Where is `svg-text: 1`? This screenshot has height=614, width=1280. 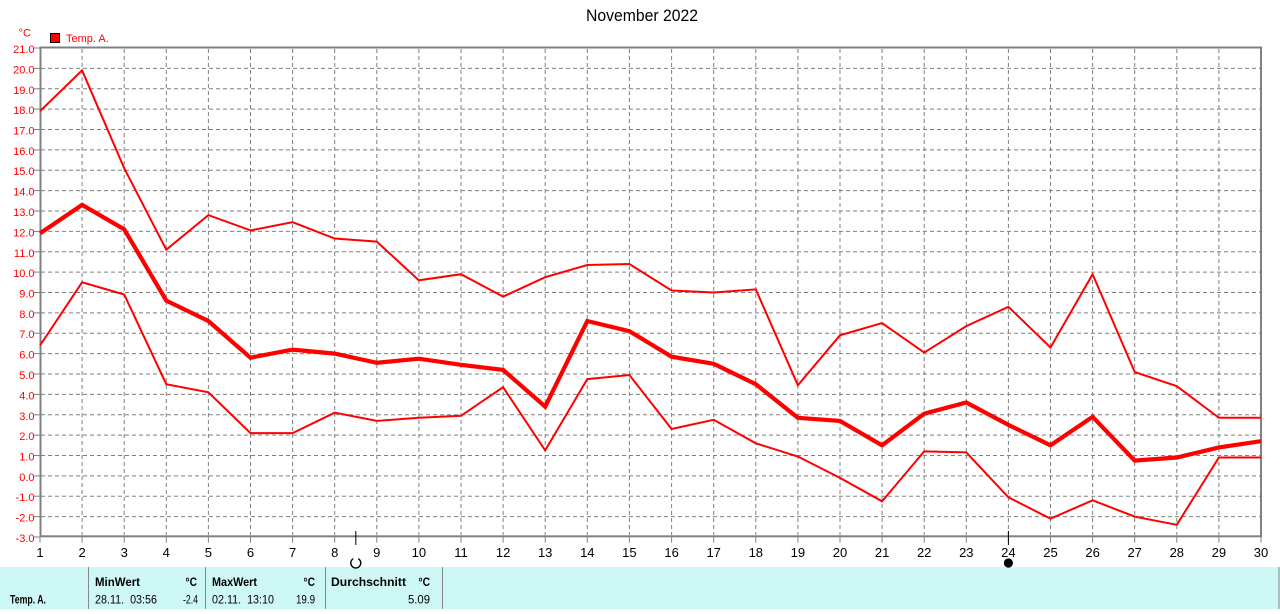 svg-text: 1 is located at coordinates (39, 552).